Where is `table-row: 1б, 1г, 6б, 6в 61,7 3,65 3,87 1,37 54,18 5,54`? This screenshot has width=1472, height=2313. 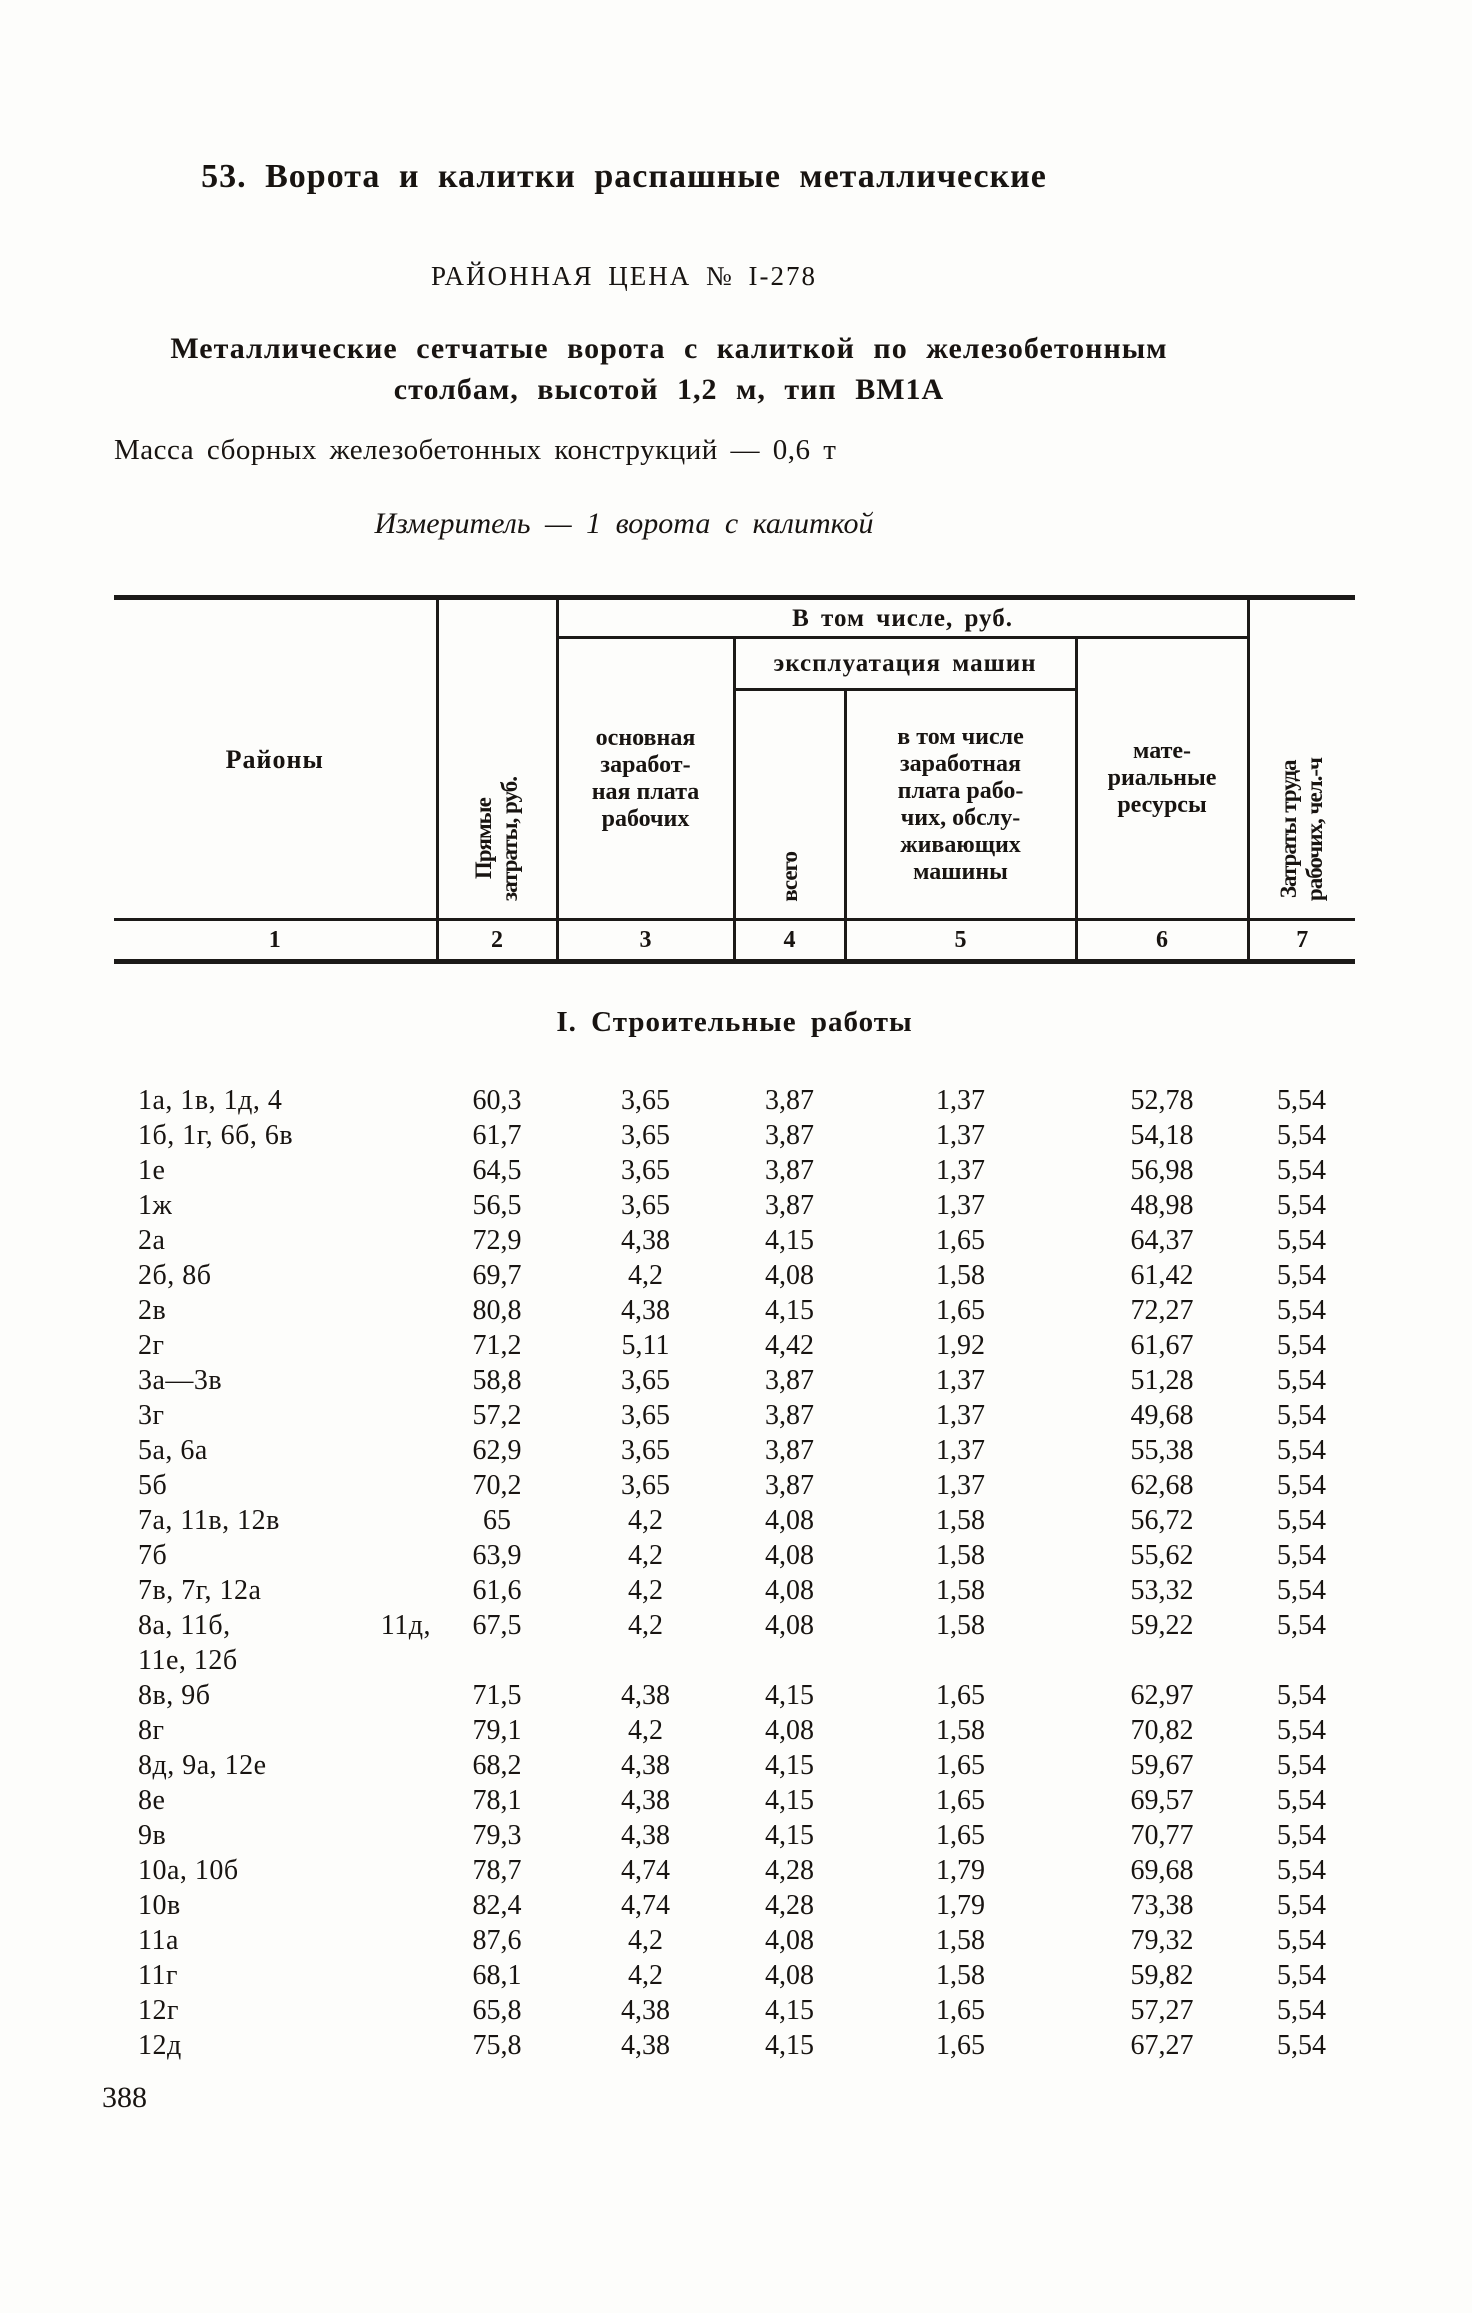 table-row: 1б, 1г, 6б, 6в 61,7 3,65 3,87 1,37 54,18 5,54 is located at coordinates (734, 1135).